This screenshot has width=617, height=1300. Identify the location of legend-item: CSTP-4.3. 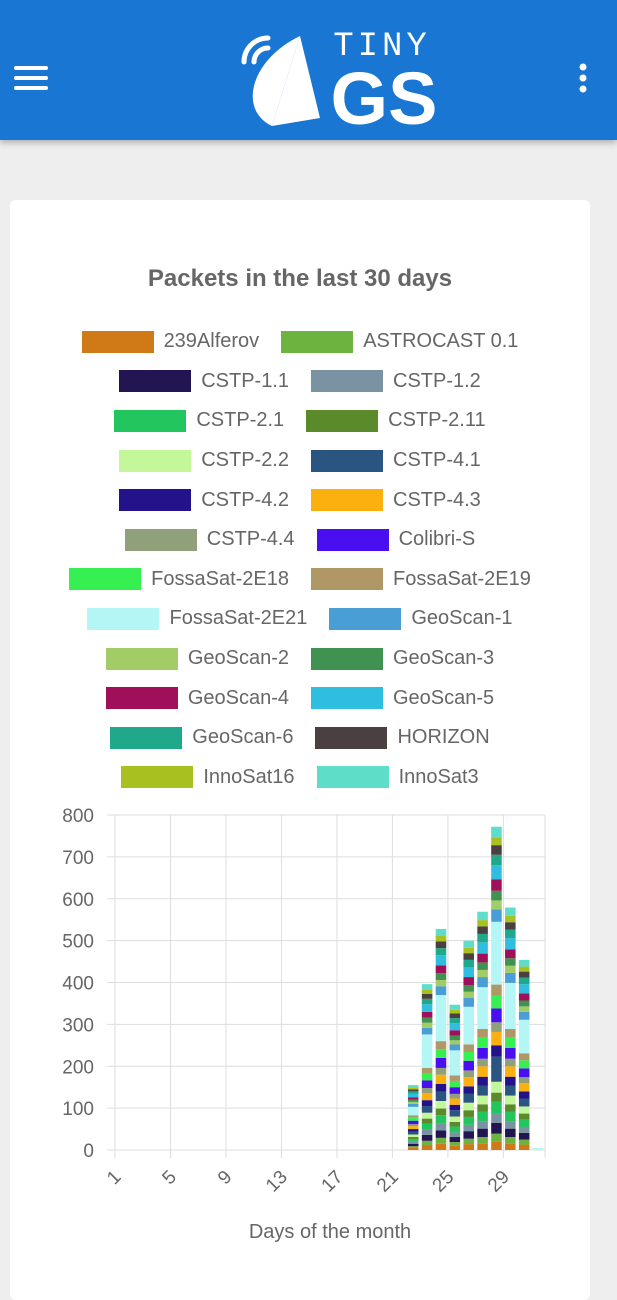
(396, 500).